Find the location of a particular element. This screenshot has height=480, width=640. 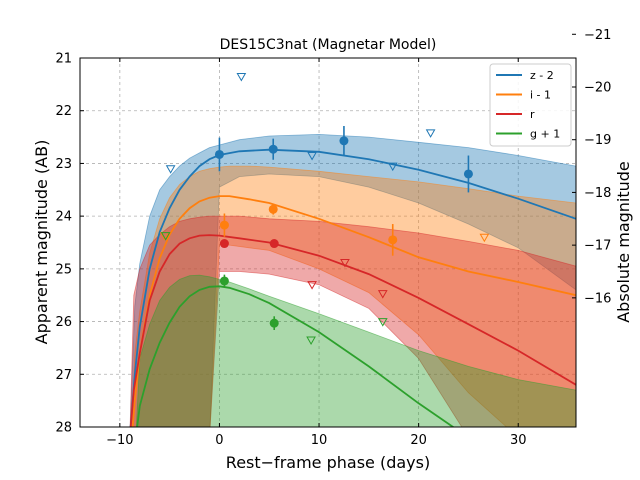

y-tick-label: 26 is located at coordinates (63, 322).